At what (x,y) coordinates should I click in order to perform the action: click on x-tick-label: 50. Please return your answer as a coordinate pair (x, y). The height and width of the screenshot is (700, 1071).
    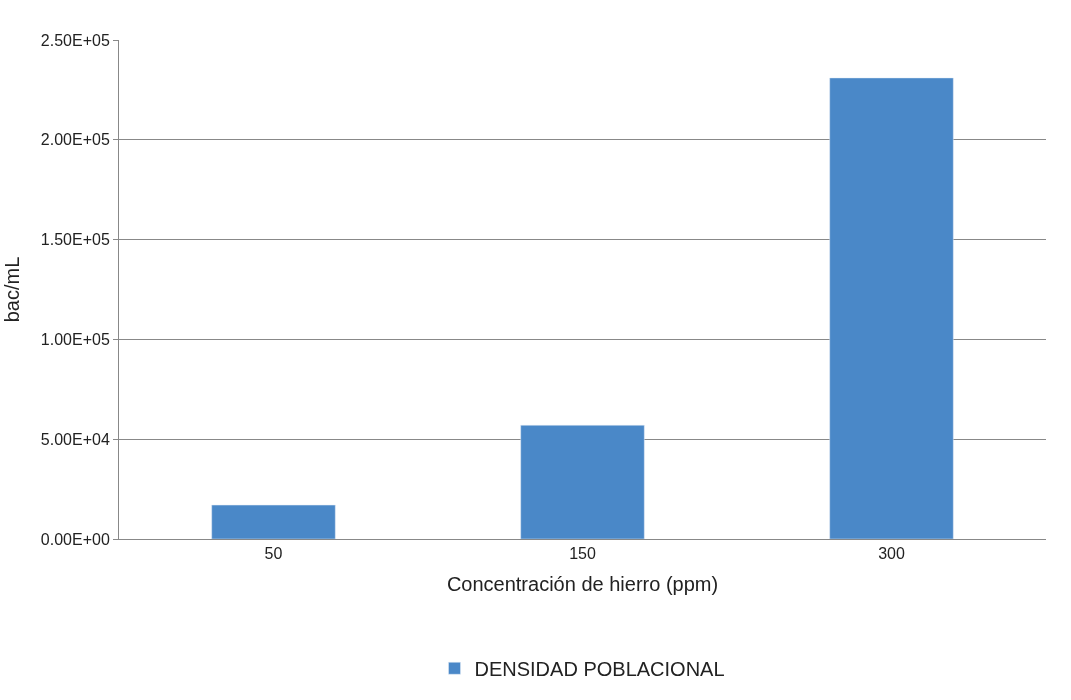
    Looking at the image, I should click on (273, 554).